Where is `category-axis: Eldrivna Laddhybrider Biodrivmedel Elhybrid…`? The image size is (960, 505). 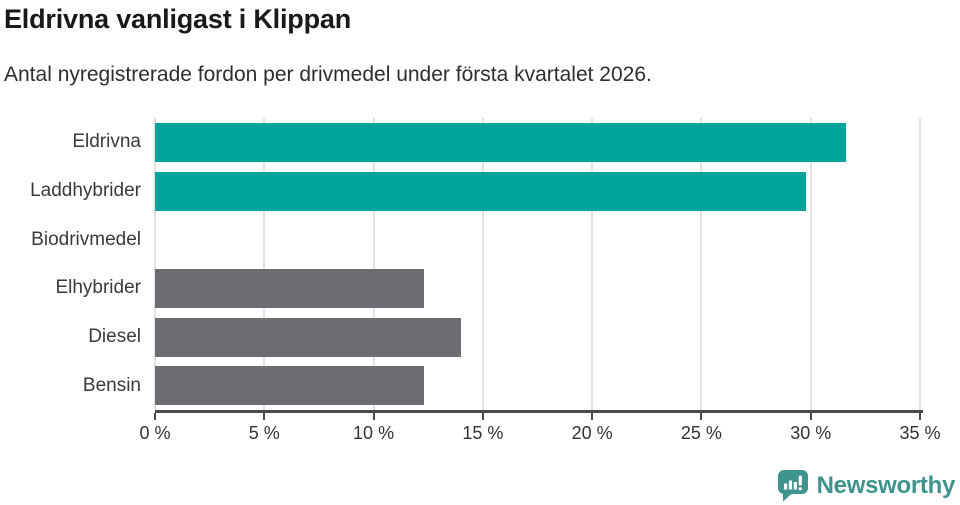
category-axis: Eldrivna Laddhybrider Biodrivmedel Elhybrid… is located at coordinates (70, 264).